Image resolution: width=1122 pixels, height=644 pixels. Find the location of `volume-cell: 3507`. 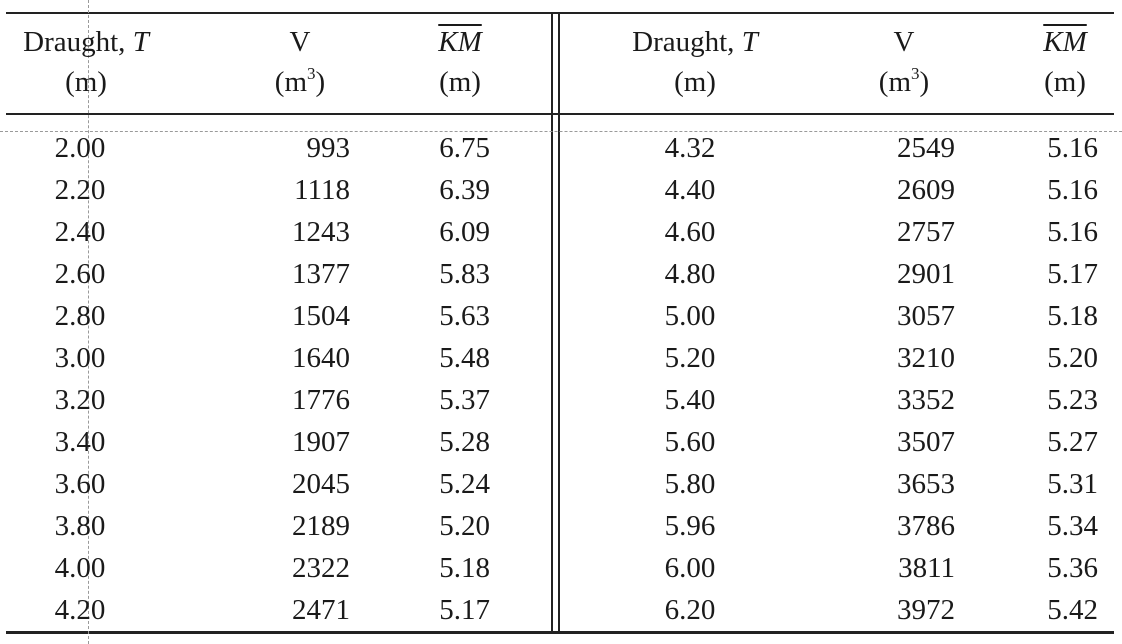

volume-cell: 3507 is located at coordinates (926, 442).